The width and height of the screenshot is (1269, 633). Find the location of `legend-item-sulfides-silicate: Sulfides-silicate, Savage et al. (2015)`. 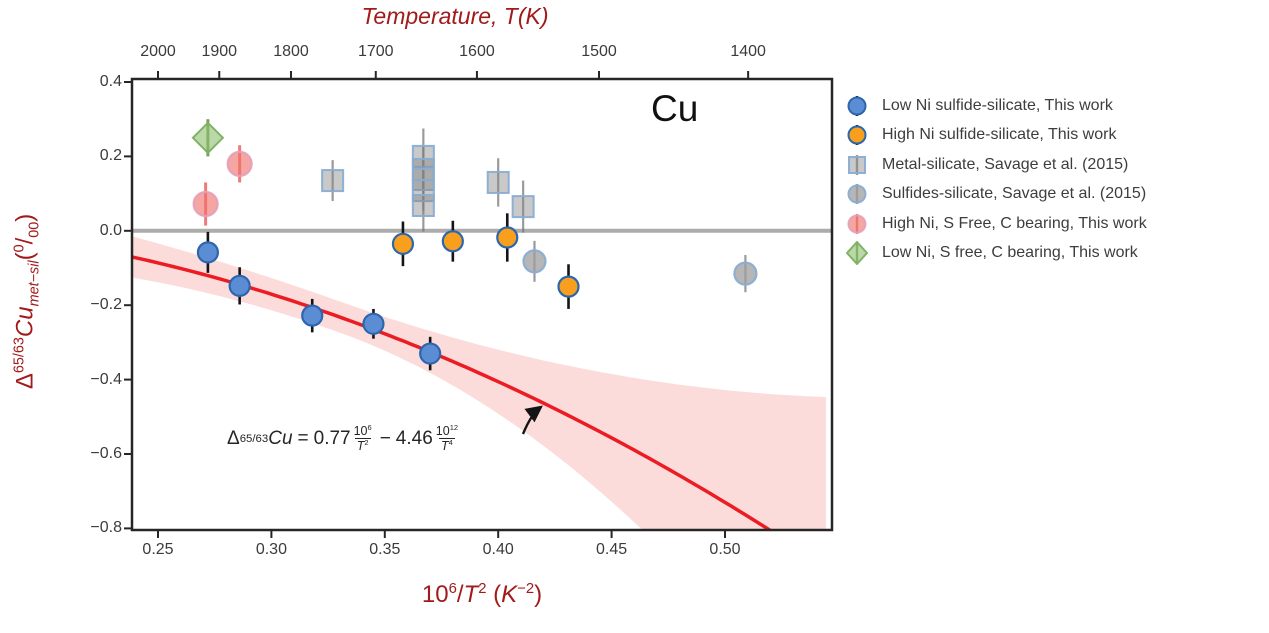

legend-item-sulfides-silicate: Sulfides-silicate, Savage et al. (2015) is located at coordinates (996, 195).